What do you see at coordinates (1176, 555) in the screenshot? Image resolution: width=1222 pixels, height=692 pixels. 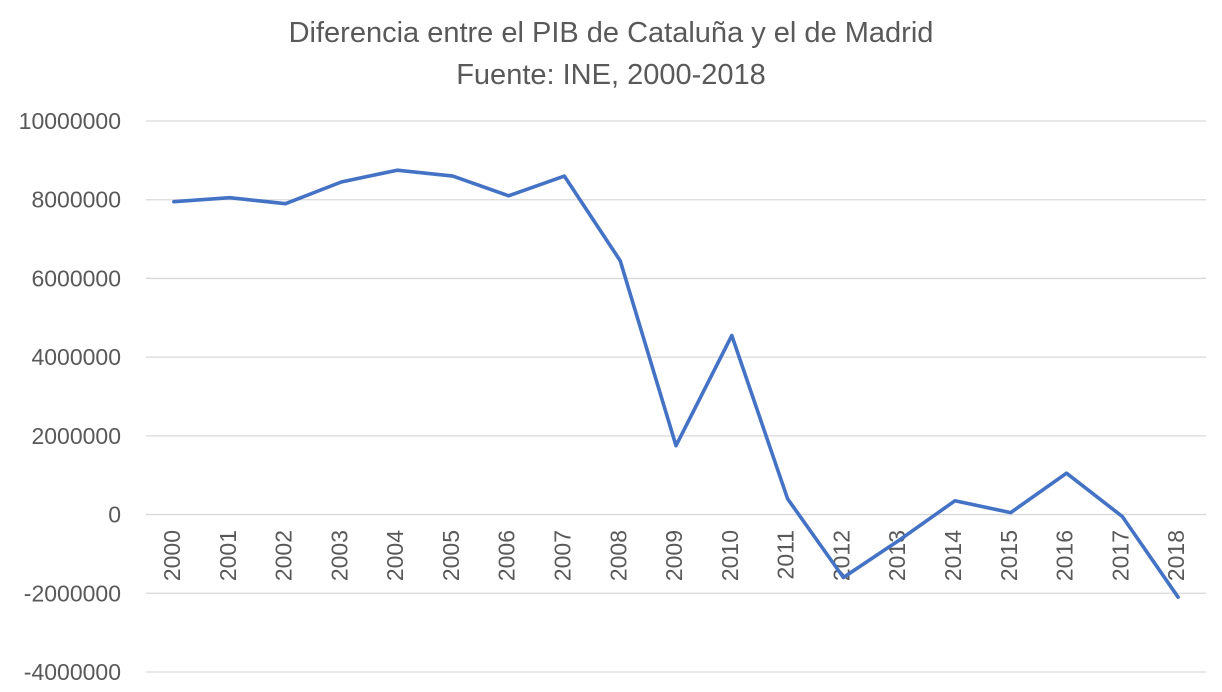 I see `x-tick-label: 2018` at bounding box center [1176, 555].